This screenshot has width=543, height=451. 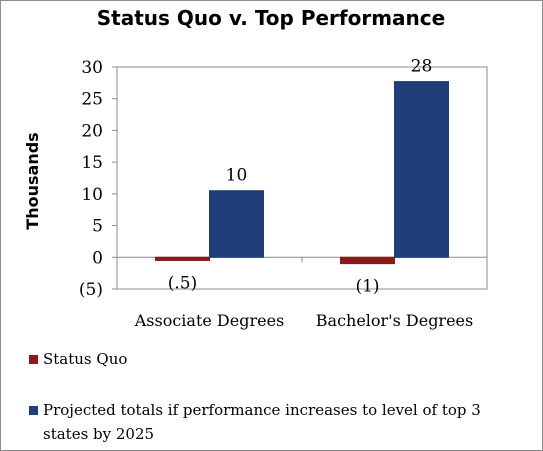 I want to click on data-label: (1), so click(x=367, y=287).